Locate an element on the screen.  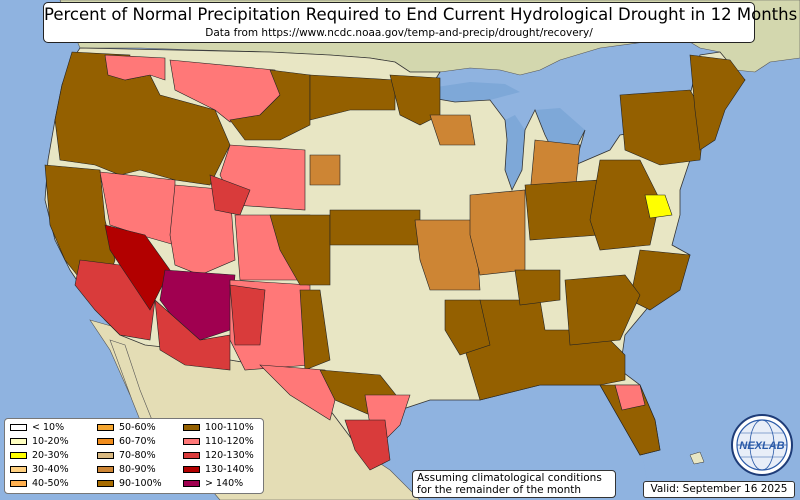
logo-text: NEXLAB is located at coordinates (761, 446).